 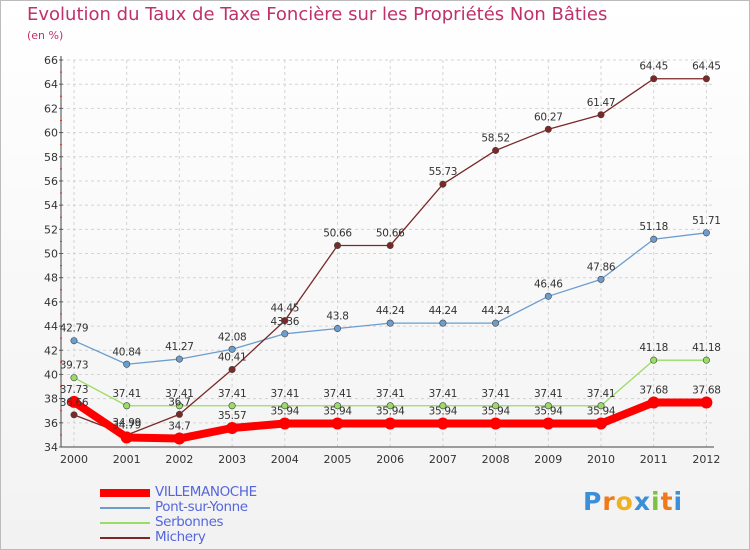 What do you see at coordinates (45, 35) in the screenshot?
I see `unit-label: (en %)` at bounding box center [45, 35].